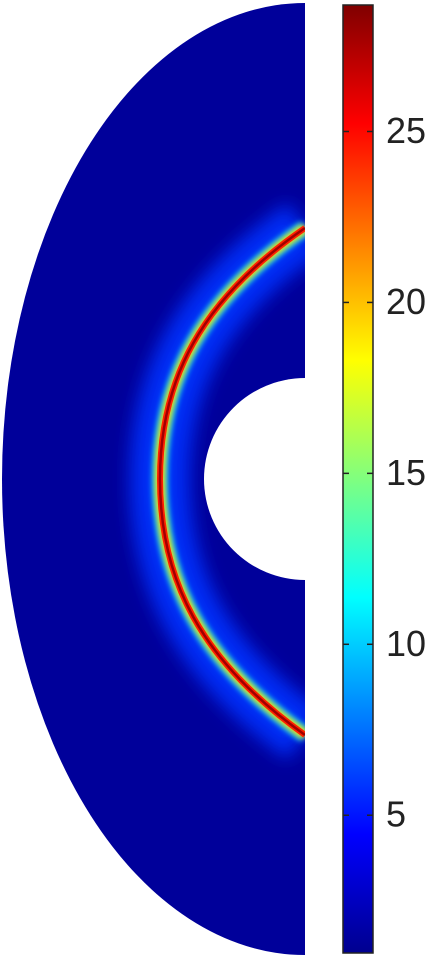 Image resolution: width=439 pixels, height=958 pixels. What do you see at coordinates (406, 130) in the screenshot?
I see `colorbar-tick-label: 25` at bounding box center [406, 130].